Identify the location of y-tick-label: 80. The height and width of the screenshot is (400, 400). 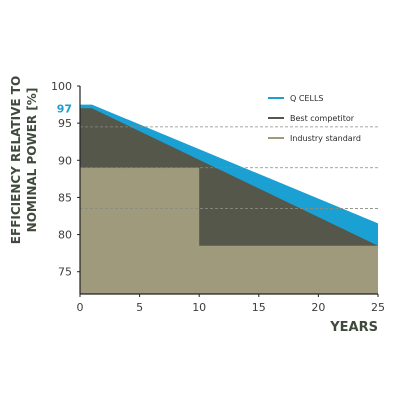
(65, 235).